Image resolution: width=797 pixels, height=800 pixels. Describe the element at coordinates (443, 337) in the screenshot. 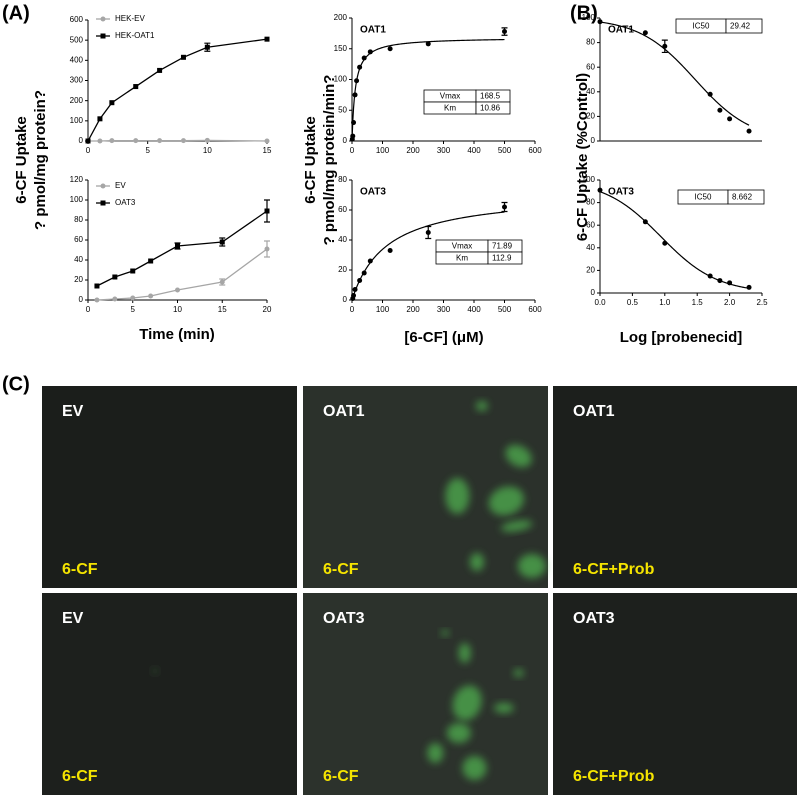

I see `x-axis-label: [6-CF] (μM)` at that location.